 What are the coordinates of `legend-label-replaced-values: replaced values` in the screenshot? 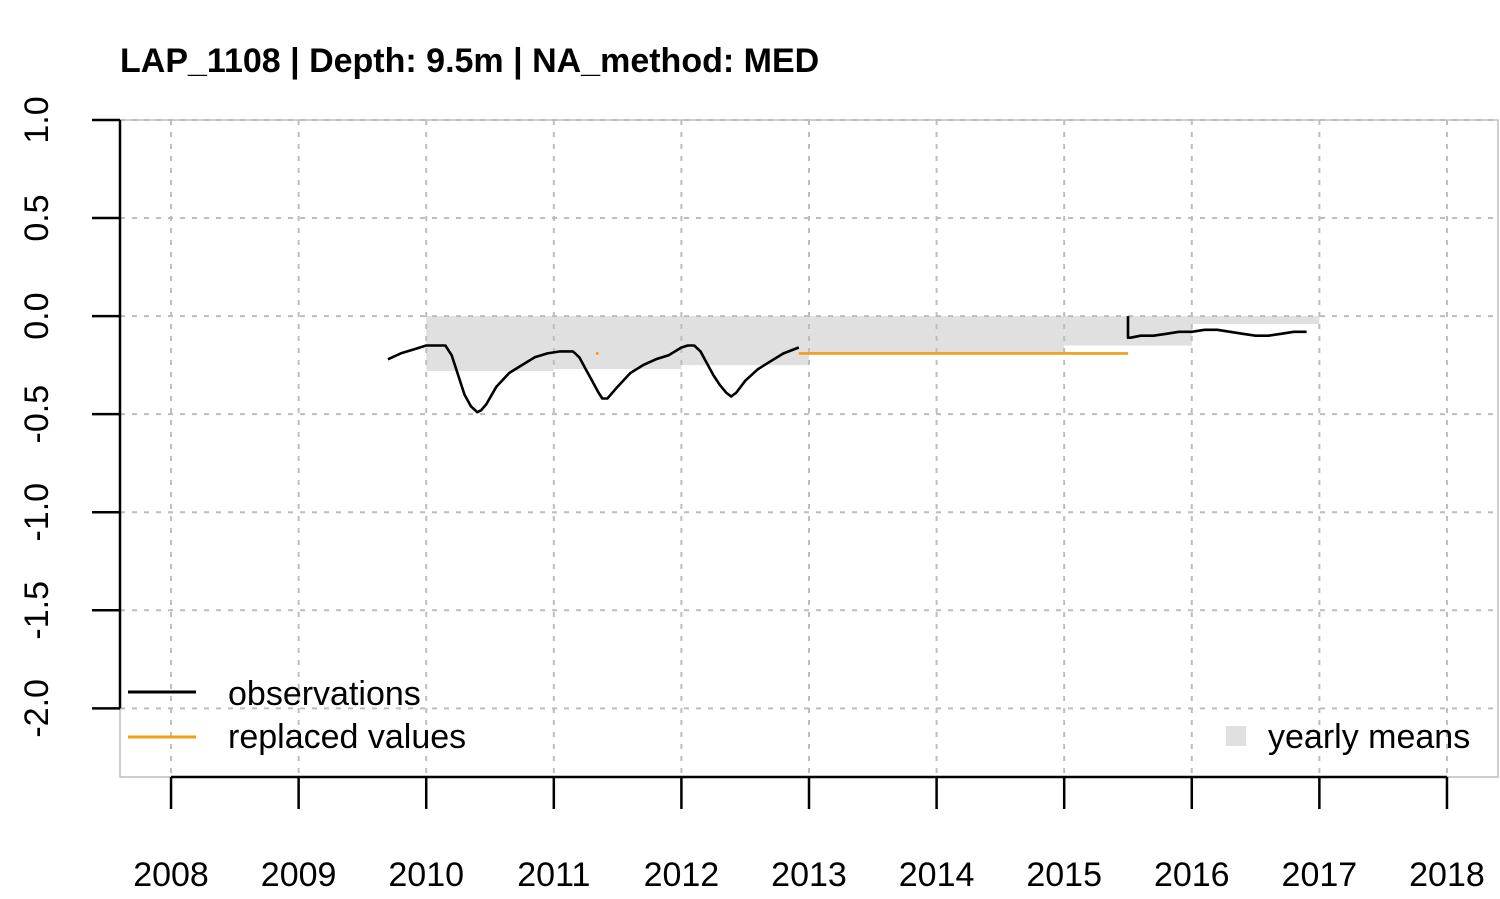 It's located at (347, 737).